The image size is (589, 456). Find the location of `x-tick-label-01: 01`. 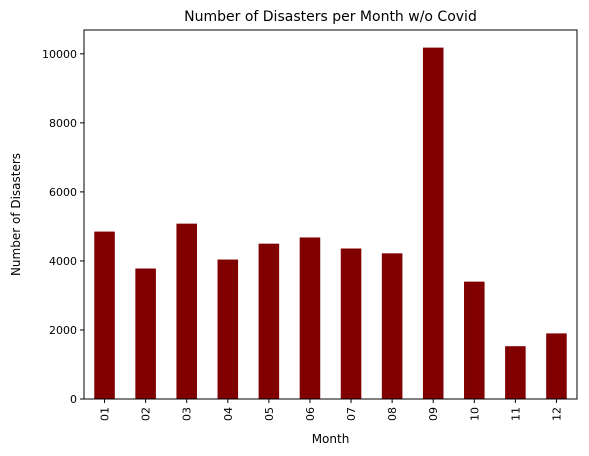

x-tick-label-01: 01 is located at coordinates (105, 414).